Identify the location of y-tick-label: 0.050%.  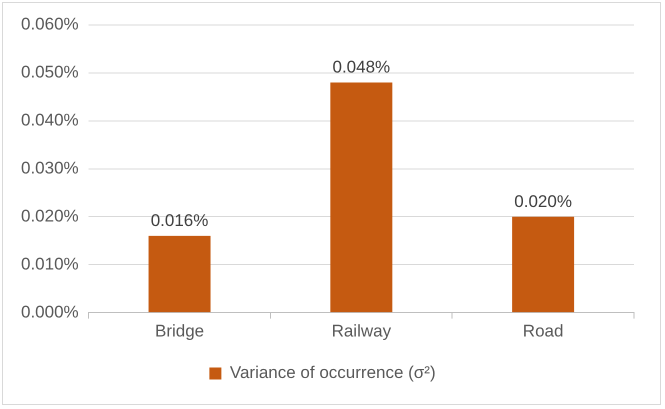
(49, 72).